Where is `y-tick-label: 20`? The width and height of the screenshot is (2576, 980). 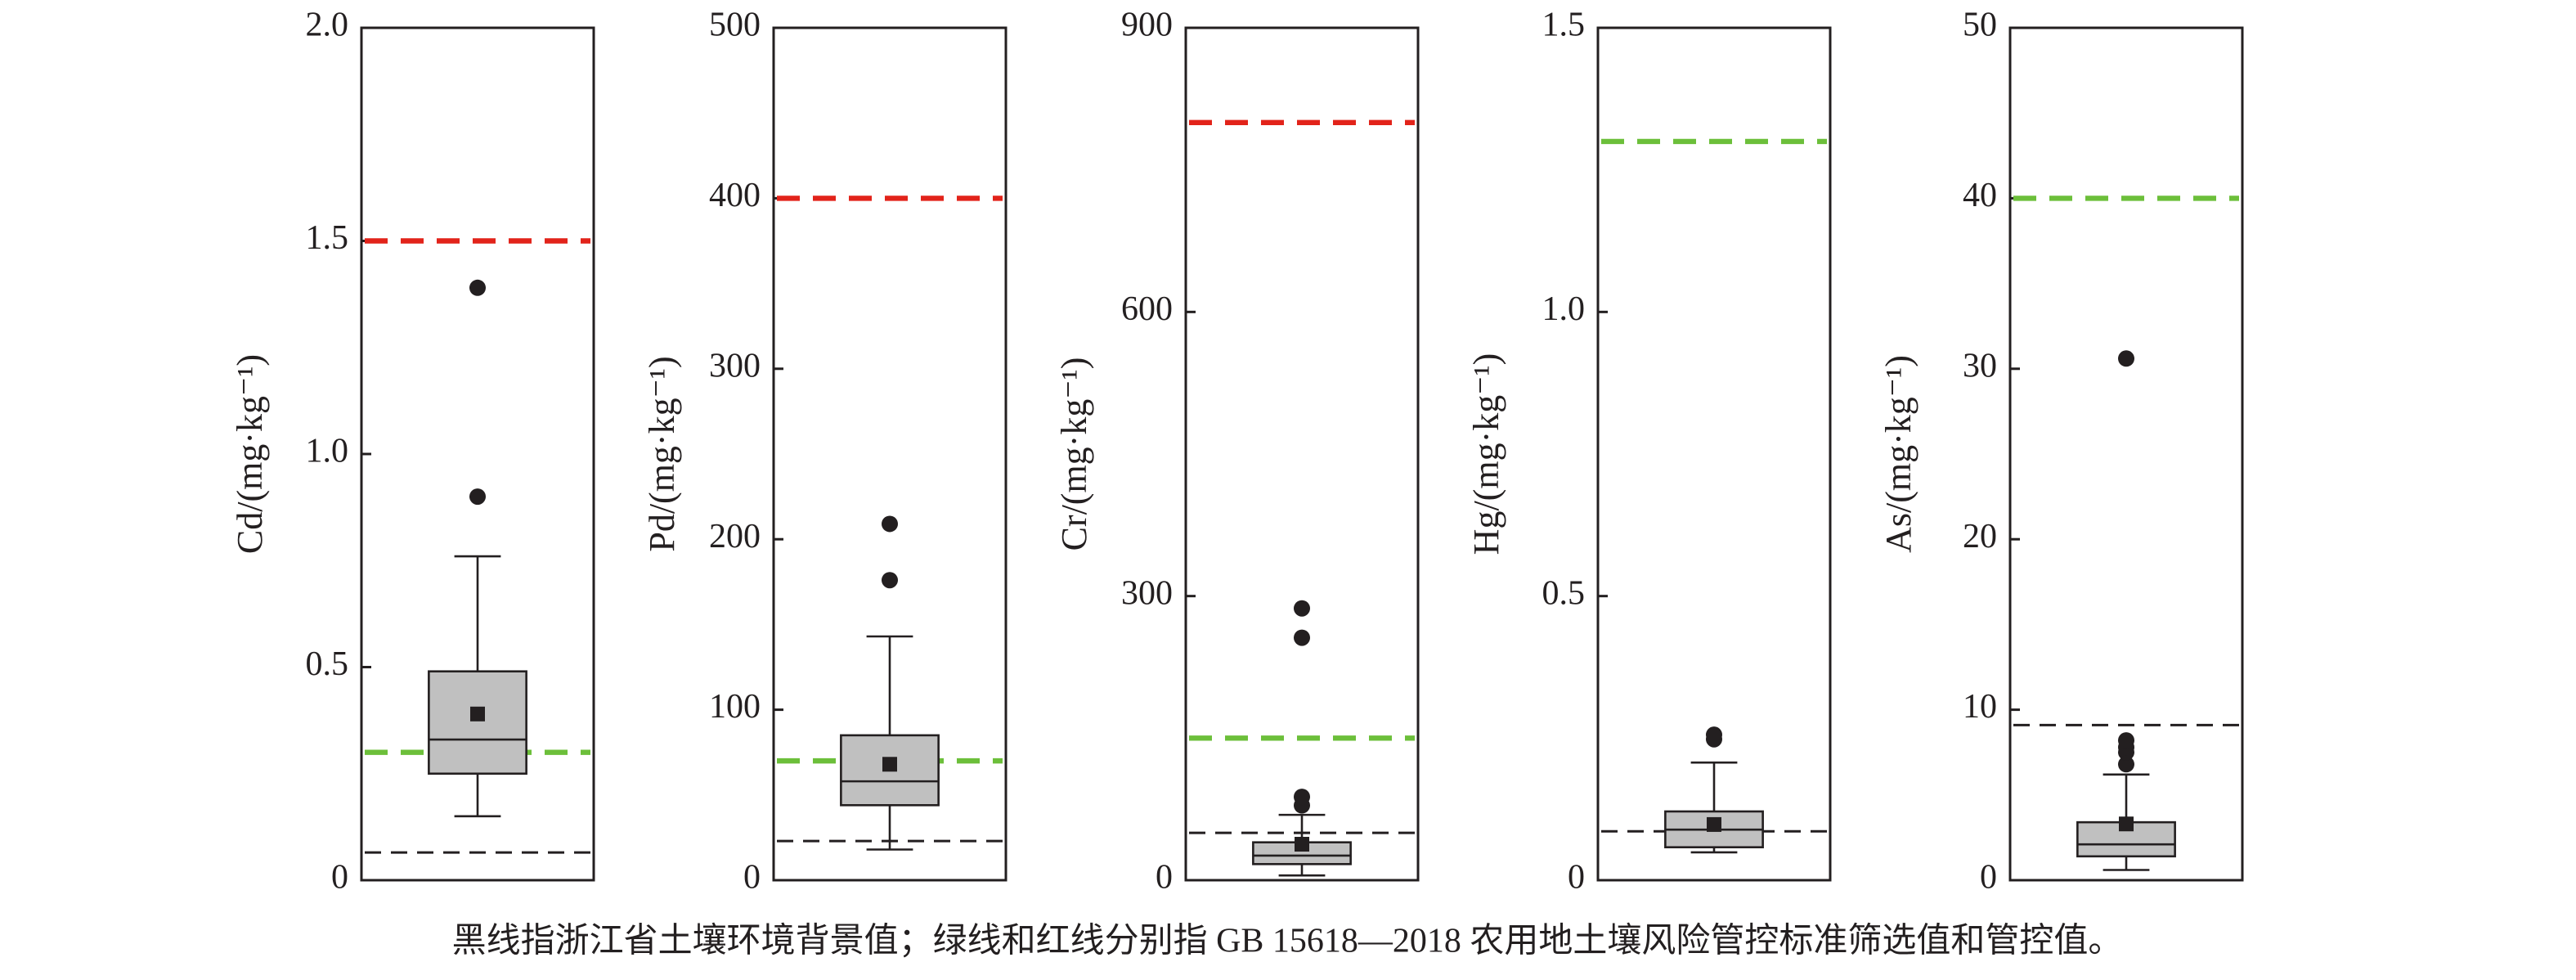
y-tick-label: 20 is located at coordinates (1980, 536).